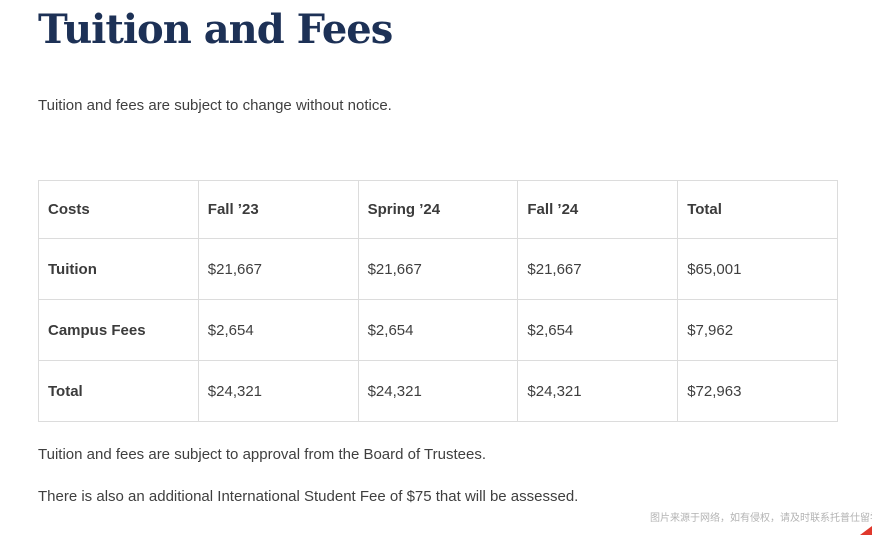 Image resolution: width=872 pixels, height=536 pixels. What do you see at coordinates (757, 330) in the screenshot?
I see `table-cell: $7,962` at bounding box center [757, 330].